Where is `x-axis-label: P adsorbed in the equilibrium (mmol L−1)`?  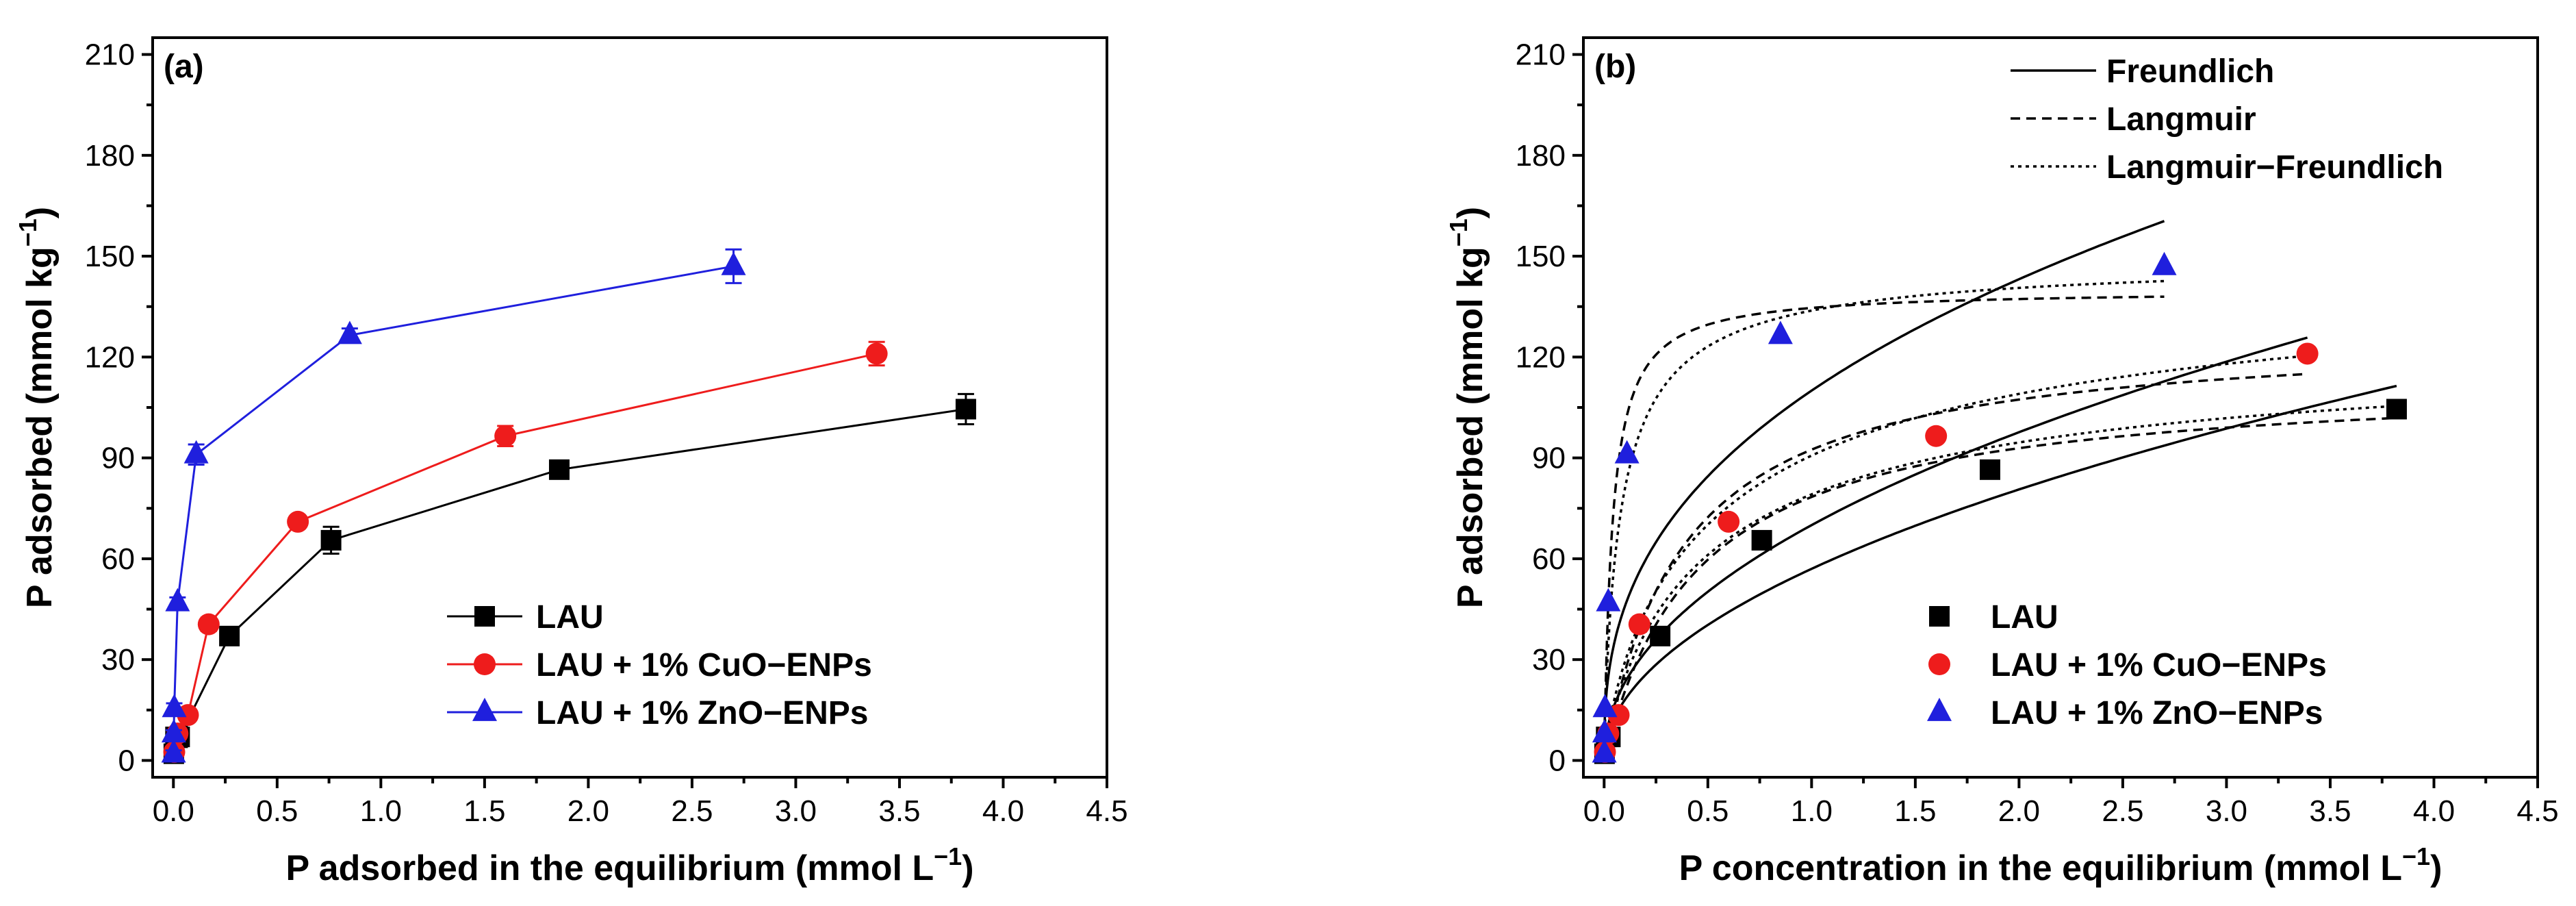 x-axis-label: P adsorbed in the equilibrium (mmol L−1) is located at coordinates (629, 865).